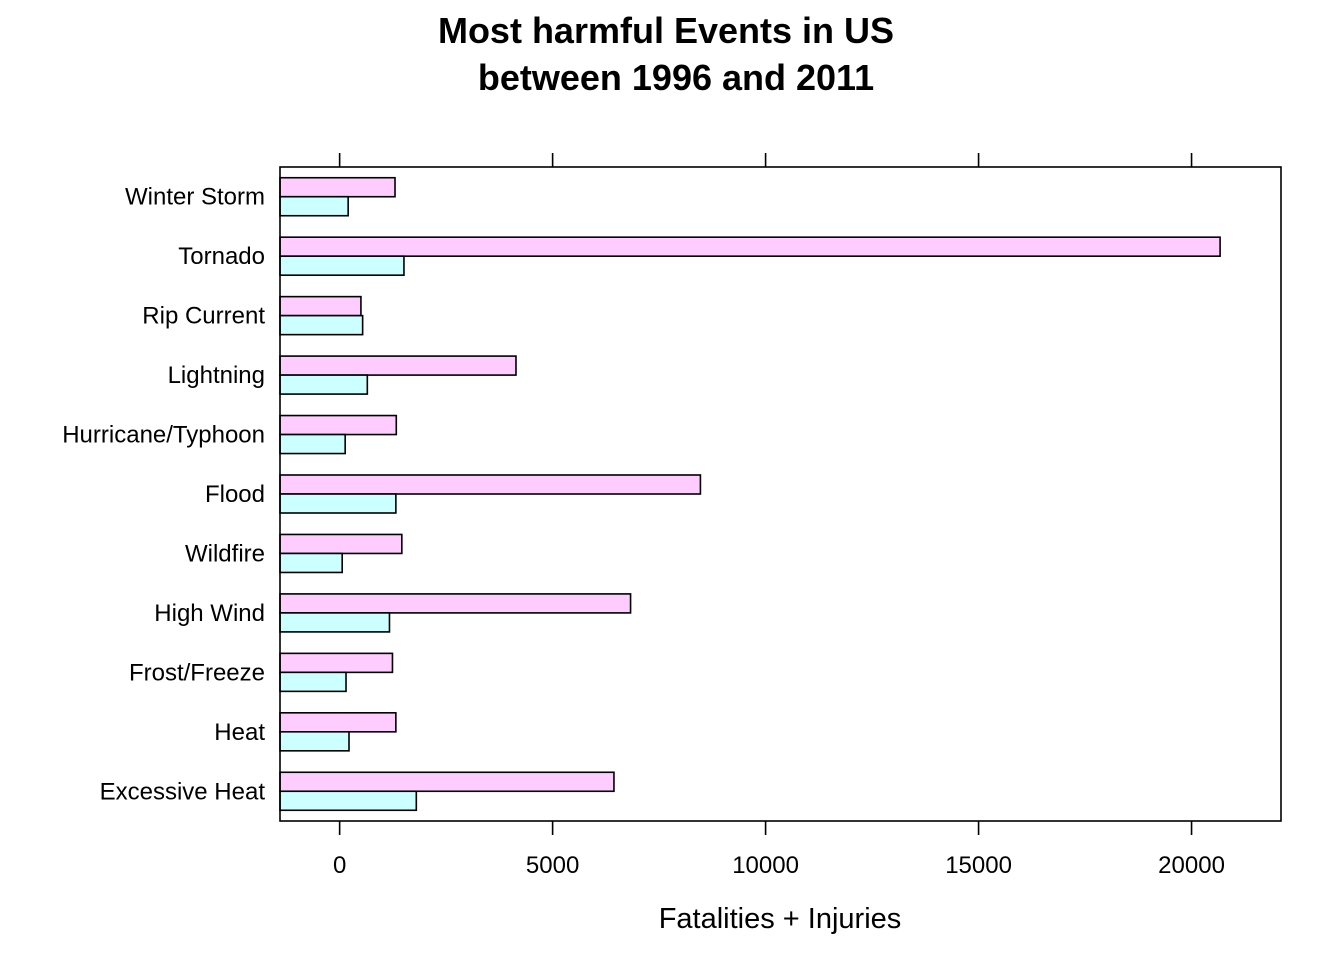 This screenshot has height=960, width=1344. I want to click on category-label-2: Rip Current, so click(203, 316).